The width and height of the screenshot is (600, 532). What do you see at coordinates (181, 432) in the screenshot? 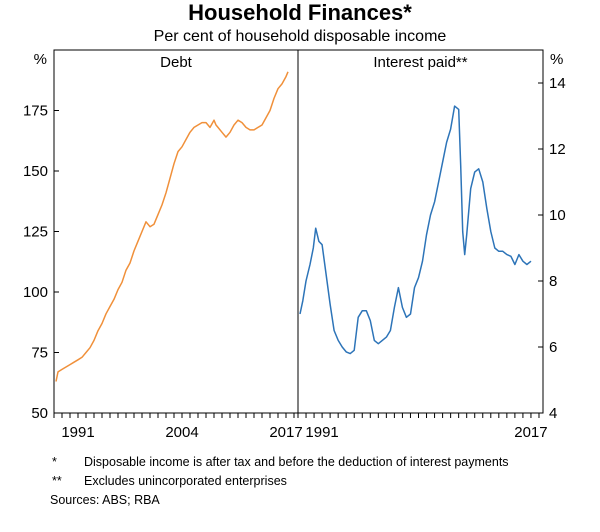
I see `x-tick-label: 2004` at bounding box center [181, 432].